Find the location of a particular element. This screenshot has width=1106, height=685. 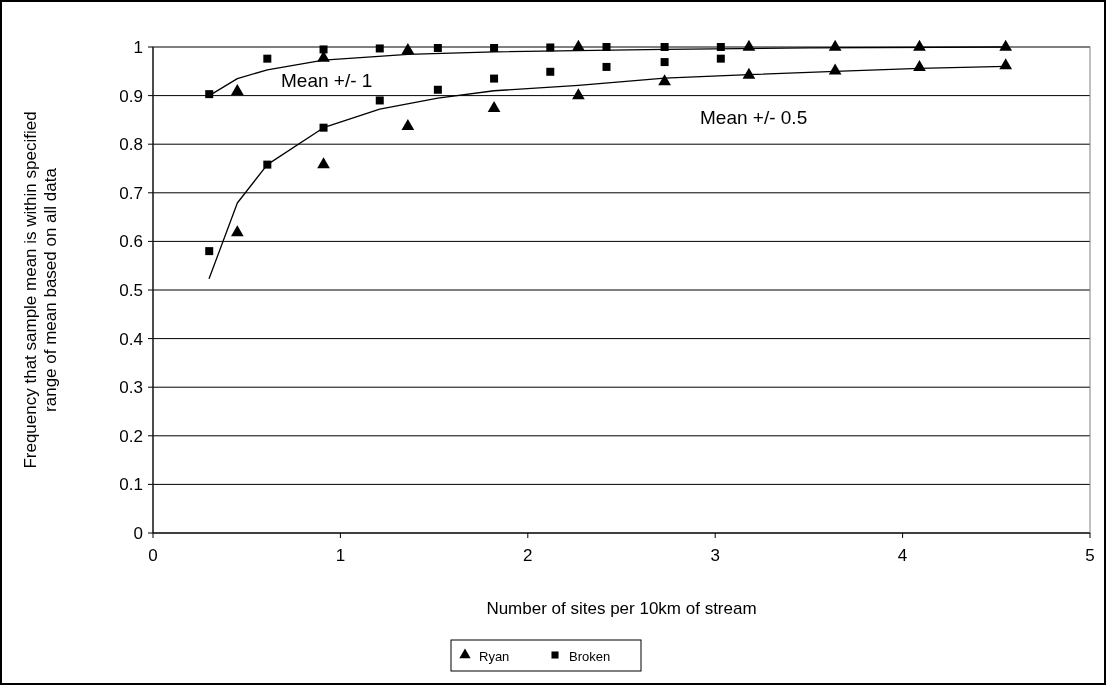

y-tick-label: 0.8 is located at coordinates (131, 145).